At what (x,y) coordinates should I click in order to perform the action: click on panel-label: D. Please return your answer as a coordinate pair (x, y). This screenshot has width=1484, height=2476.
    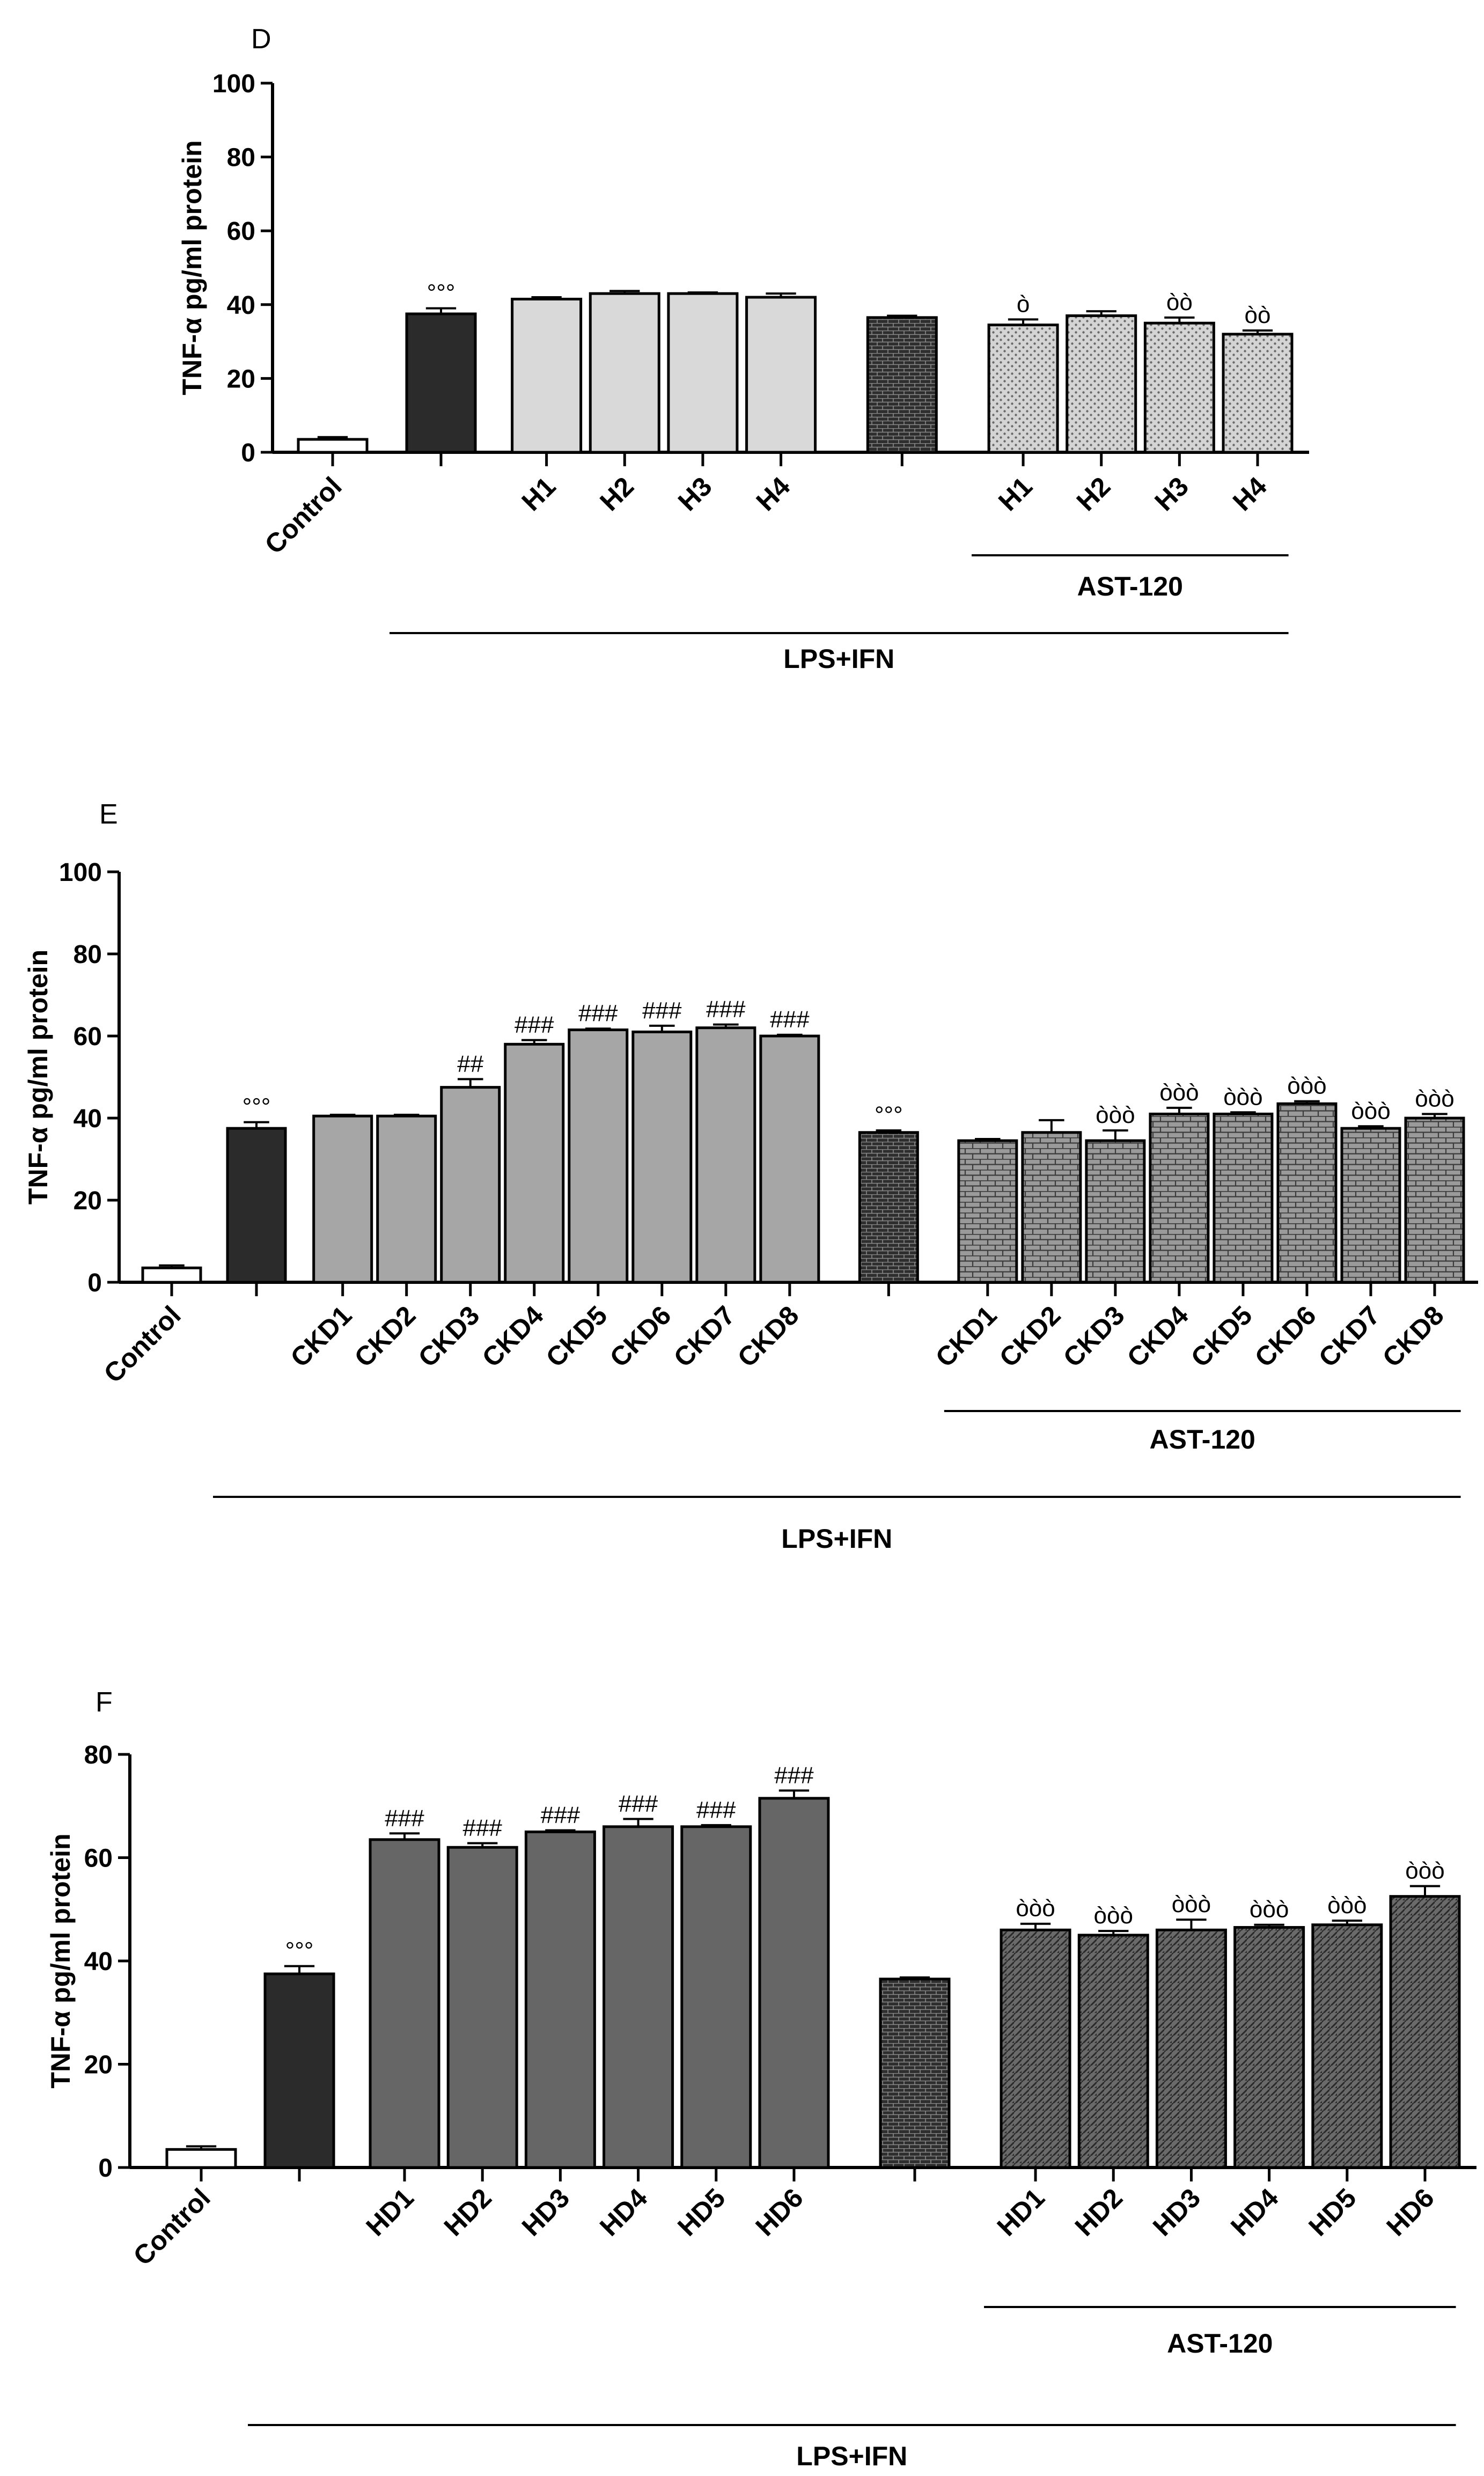
    Looking at the image, I should click on (261, 39).